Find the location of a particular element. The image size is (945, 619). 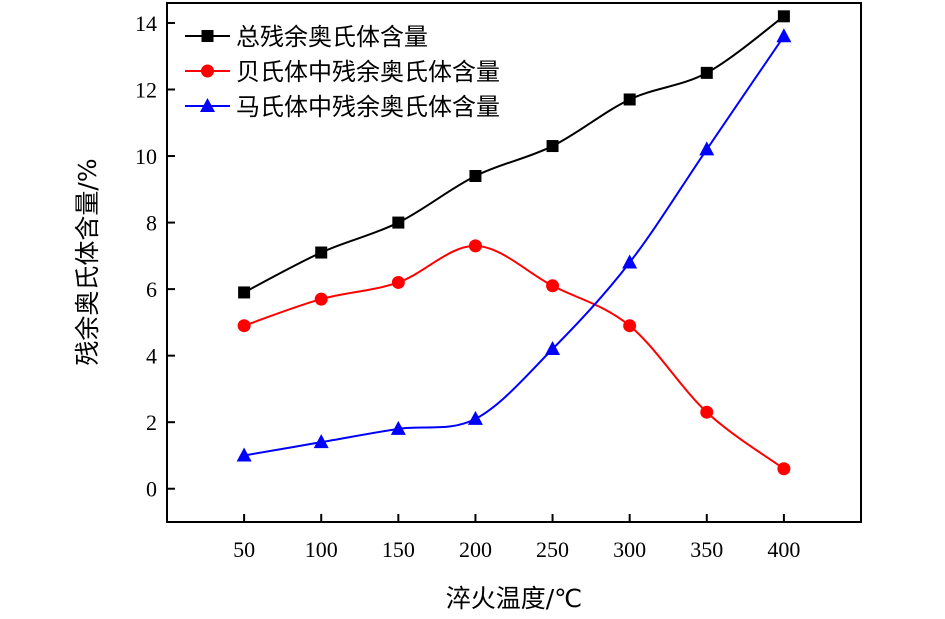

y-tick-label: 4 is located at coordinates (151, 356).